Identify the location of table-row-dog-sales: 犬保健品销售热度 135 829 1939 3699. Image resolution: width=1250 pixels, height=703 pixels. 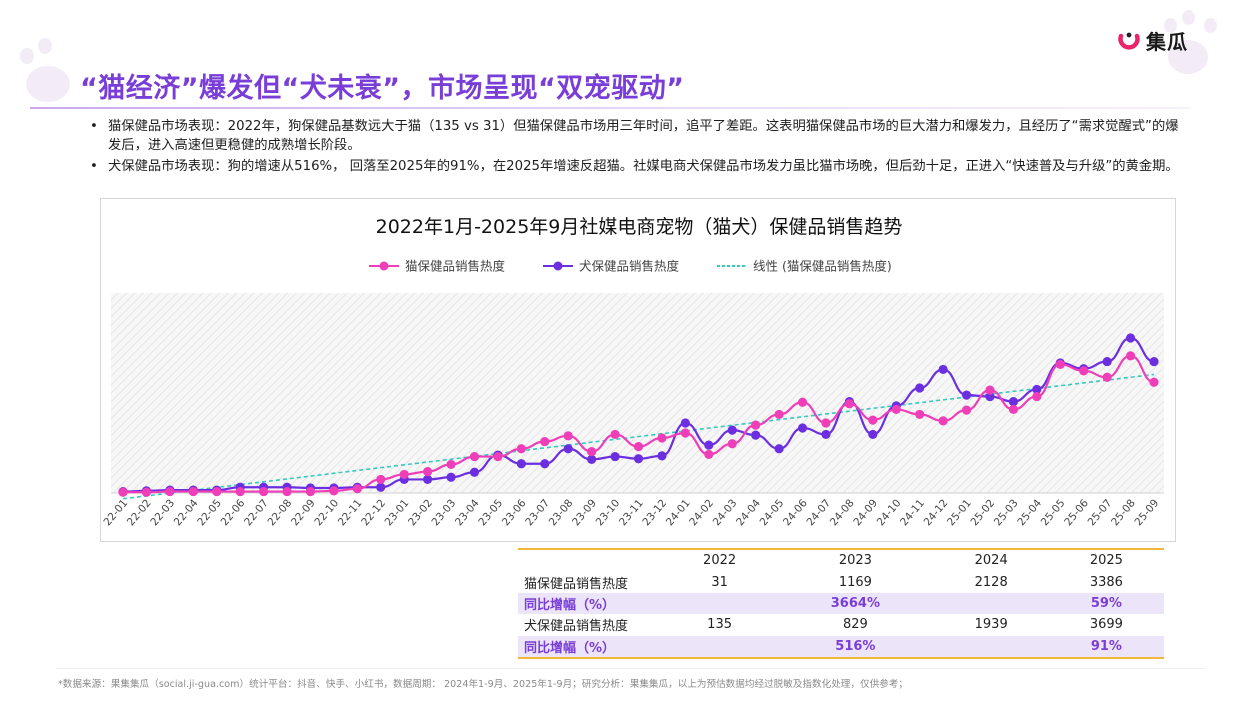
(841, 624).